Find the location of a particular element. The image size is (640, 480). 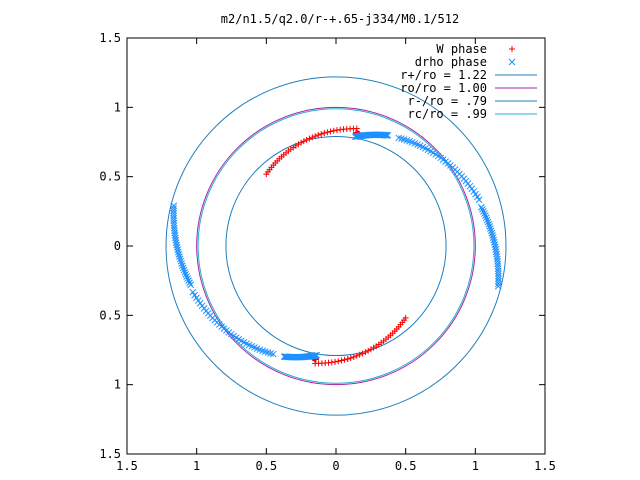

legend-label: drho phase is located at coordinates (451, 62).